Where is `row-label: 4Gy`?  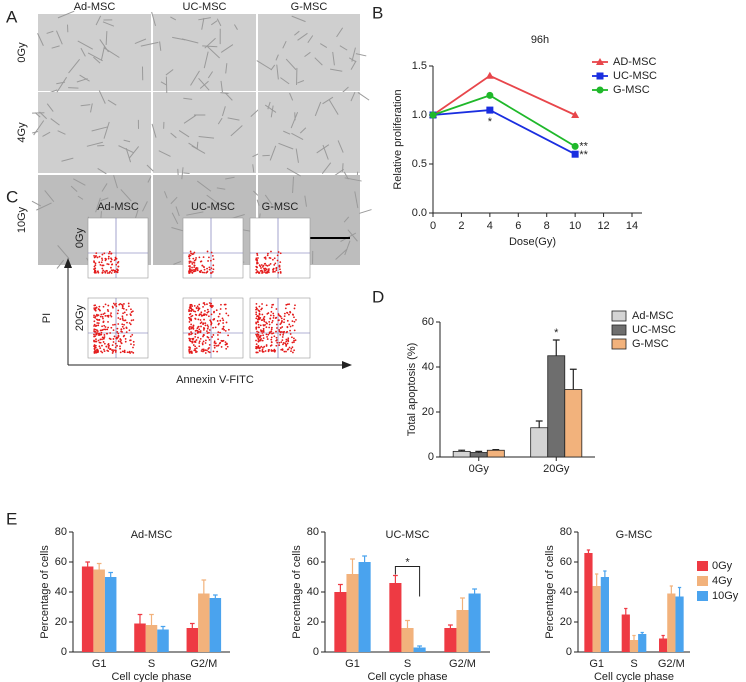
row-label: 4Gy is located at coordinates (22, 132).